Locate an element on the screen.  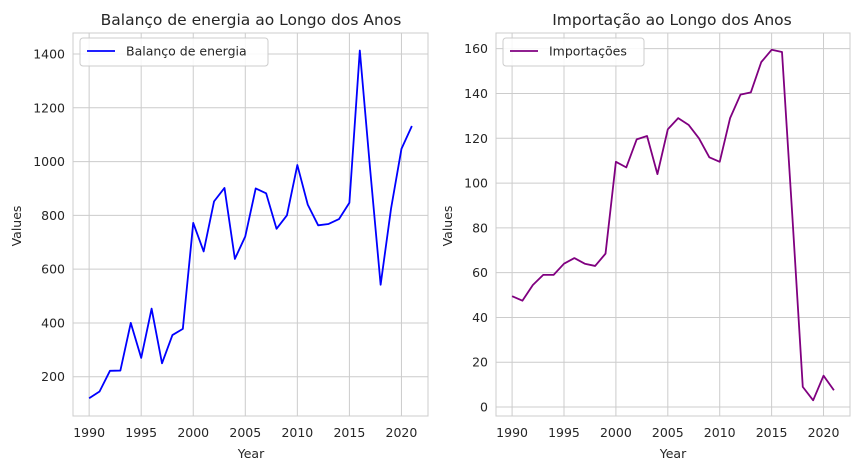
y-tick-label: 100 is located at coordinates (476, 183).